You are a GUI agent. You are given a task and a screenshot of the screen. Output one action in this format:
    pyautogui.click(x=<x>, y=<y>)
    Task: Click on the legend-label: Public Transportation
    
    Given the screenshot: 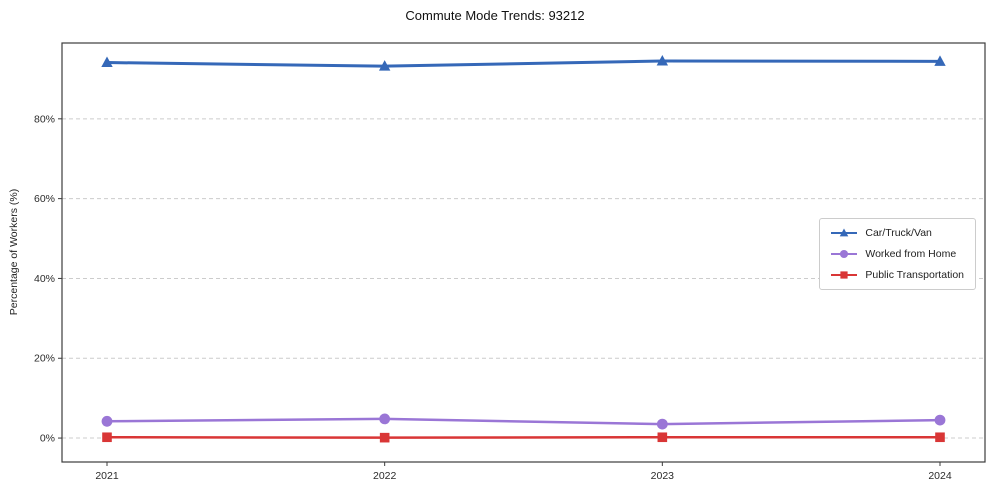 What is the action you would take?
    pyautogui.click(x=914, y=275)
    